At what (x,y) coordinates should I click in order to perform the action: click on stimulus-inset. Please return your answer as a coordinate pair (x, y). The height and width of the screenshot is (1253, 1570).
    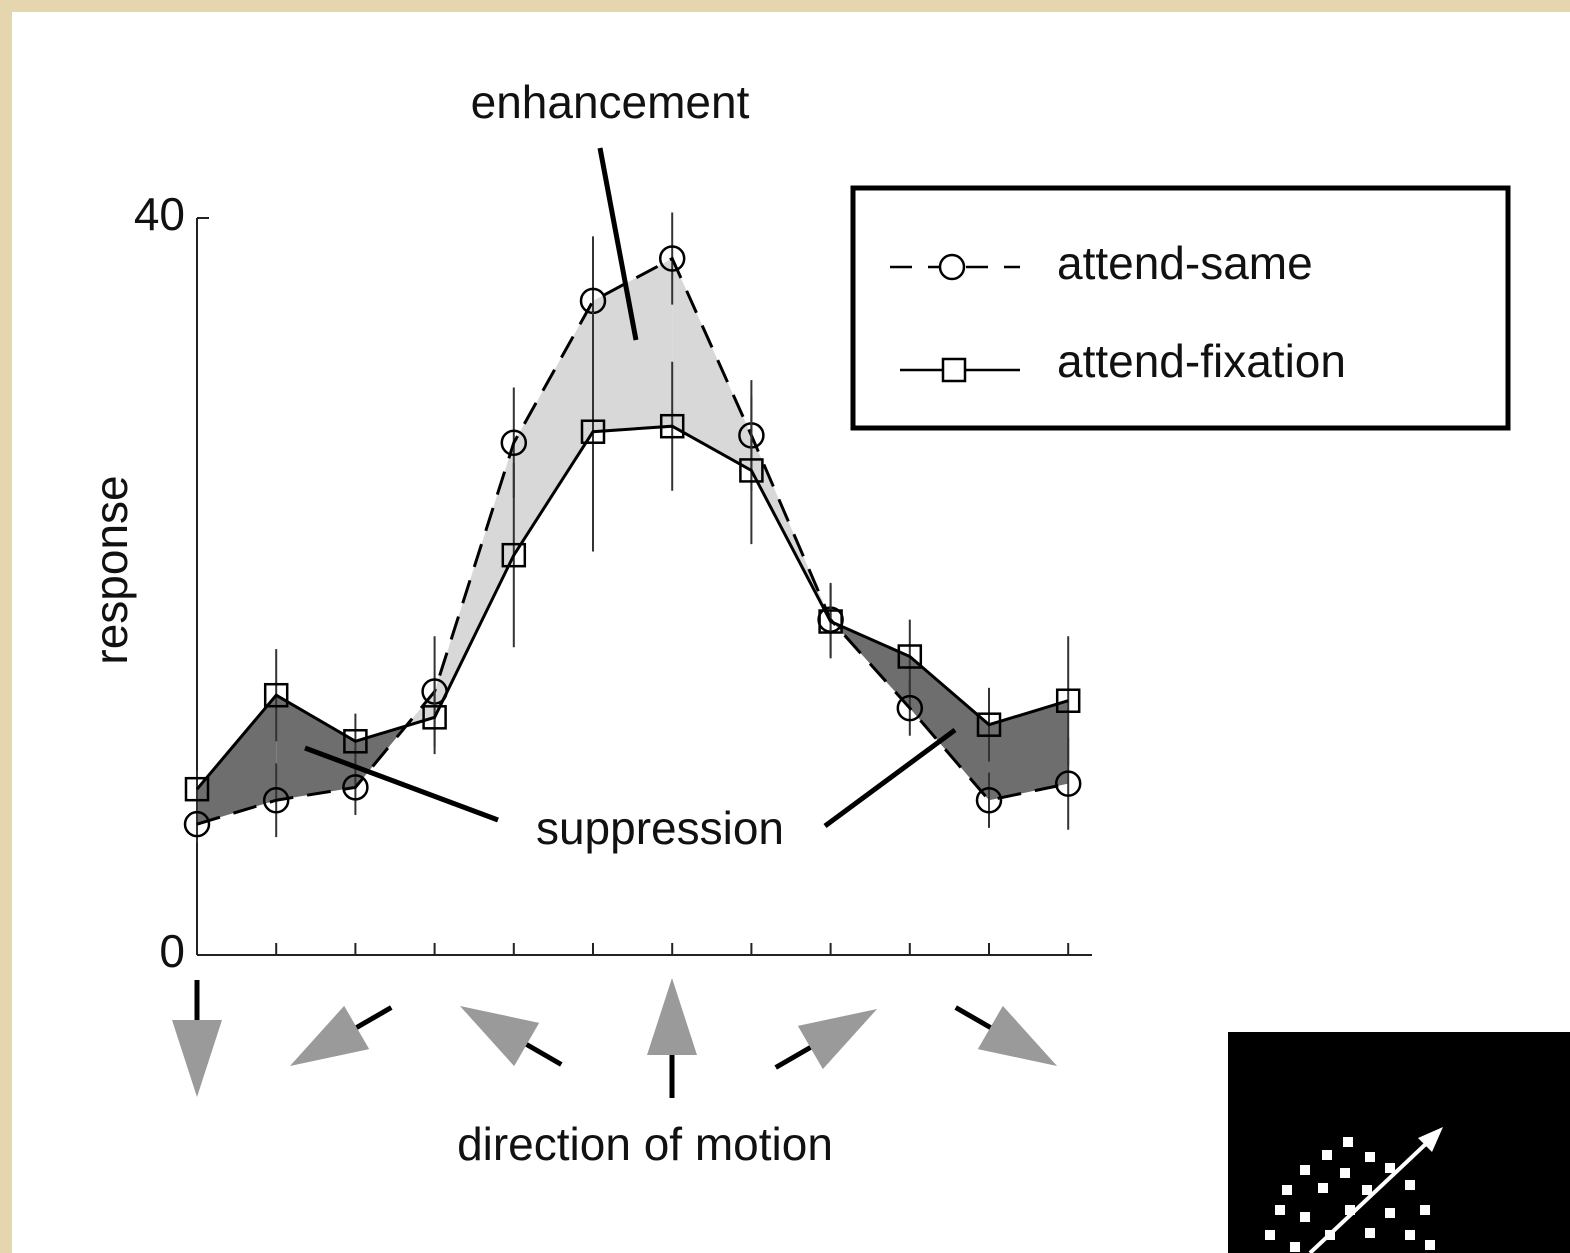
    Looking at the image, I should click on (1399, 1142).